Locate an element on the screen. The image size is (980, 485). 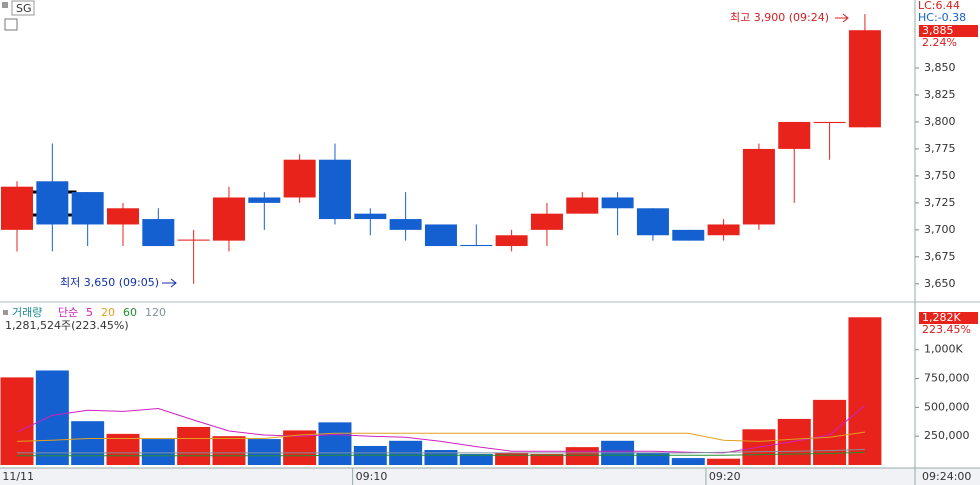
lc-label: LC:6.44 is located at coordinates (939, 6).